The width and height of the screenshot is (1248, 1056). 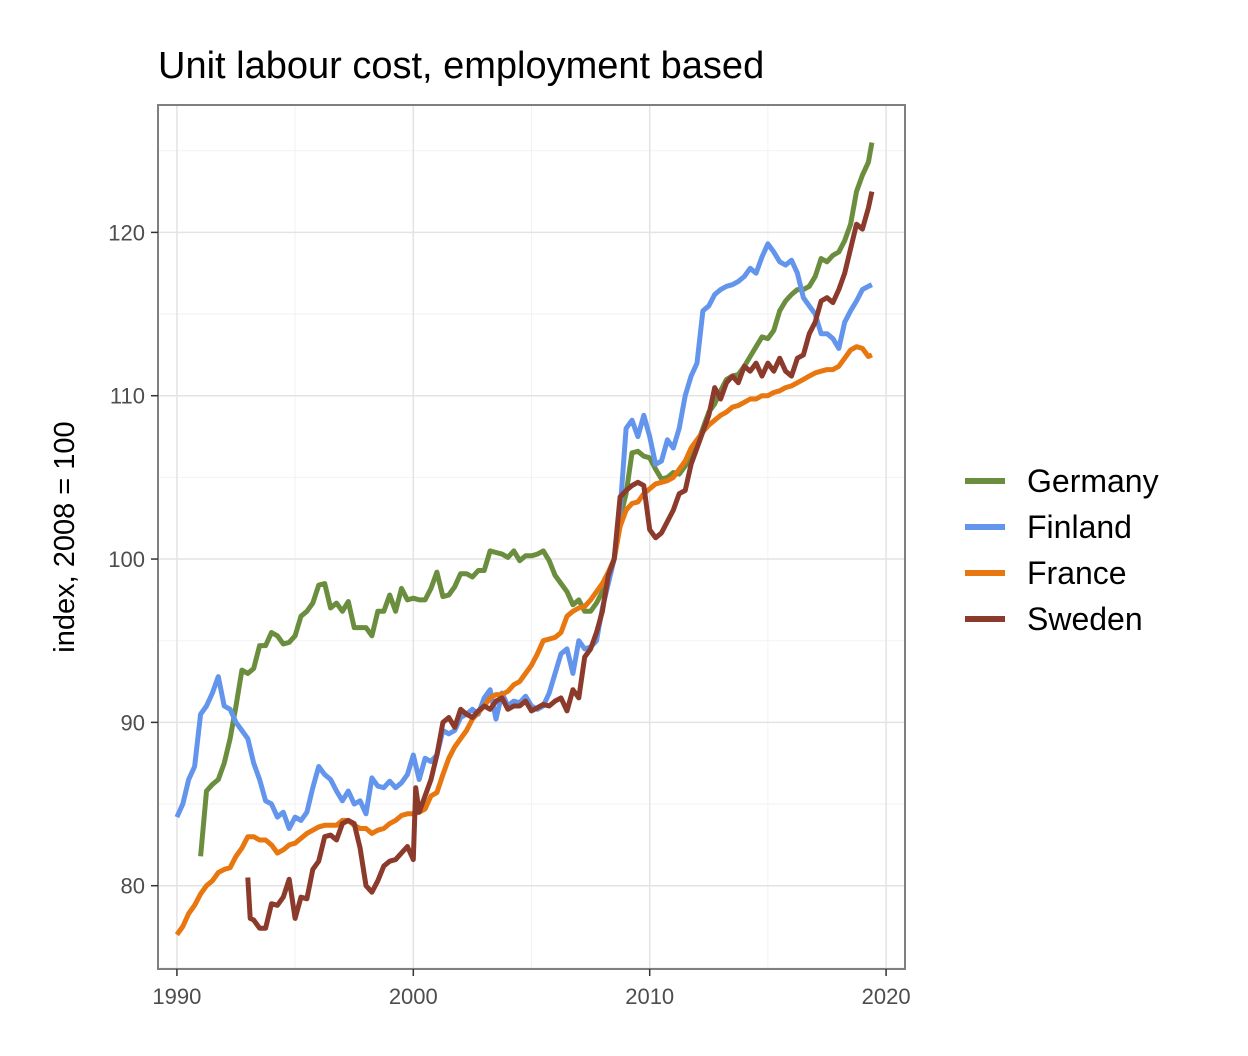 What do you see at coordinates (1085, 619) in the screenshot?
I see `legend-label-sweden: Sweden` at bounding box center [1085, 619].